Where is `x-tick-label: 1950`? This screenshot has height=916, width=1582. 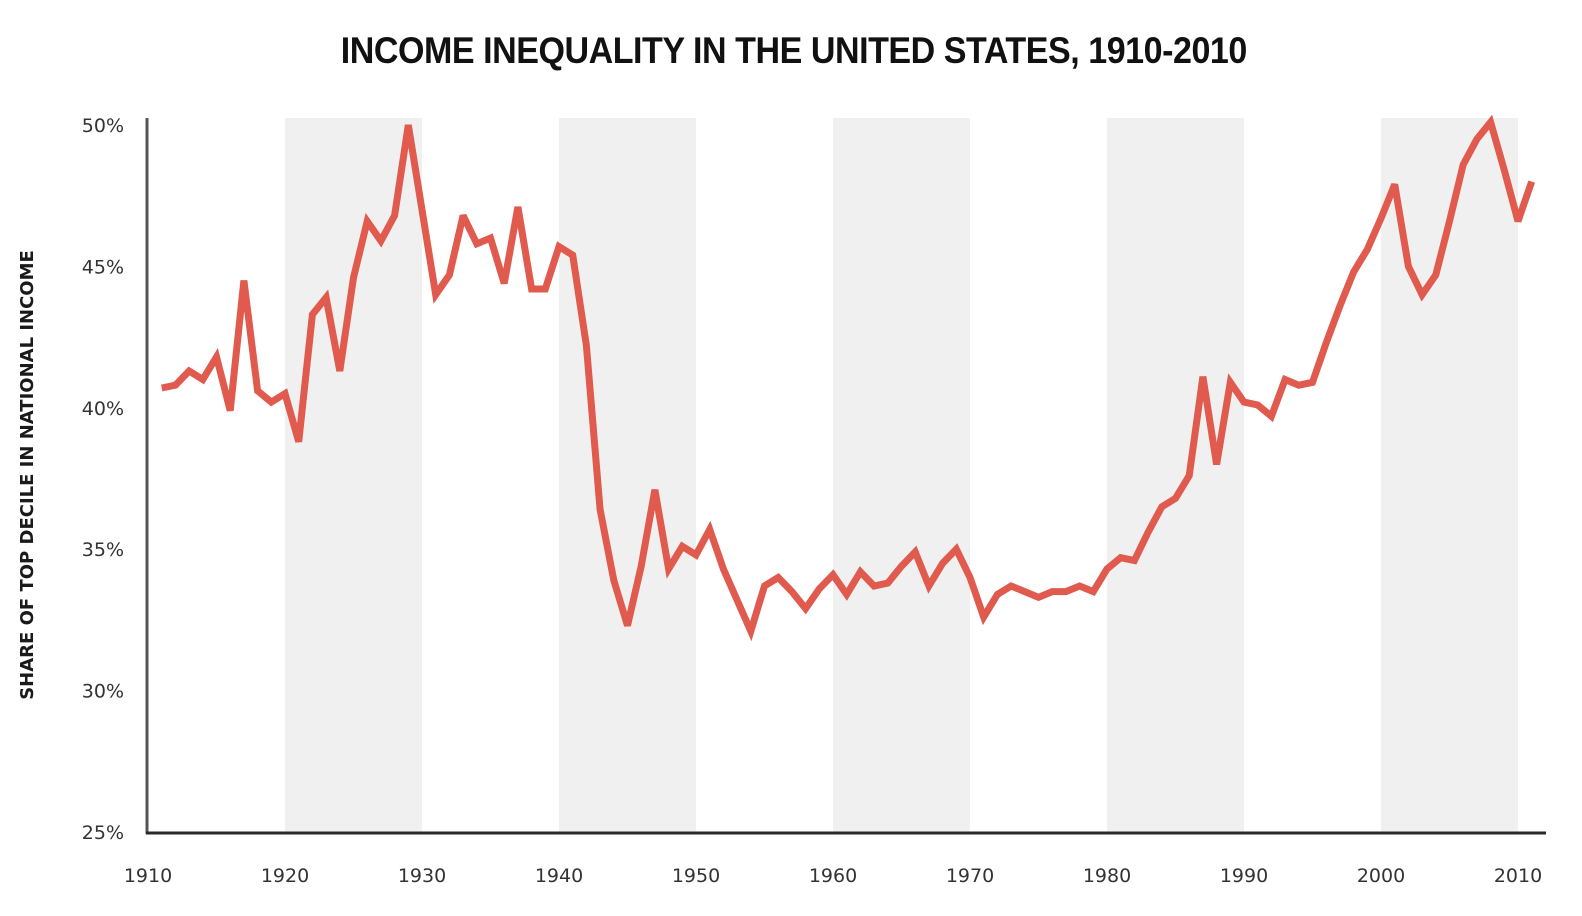
x-tick-label: 1950 is located at coordinates (696, 876).